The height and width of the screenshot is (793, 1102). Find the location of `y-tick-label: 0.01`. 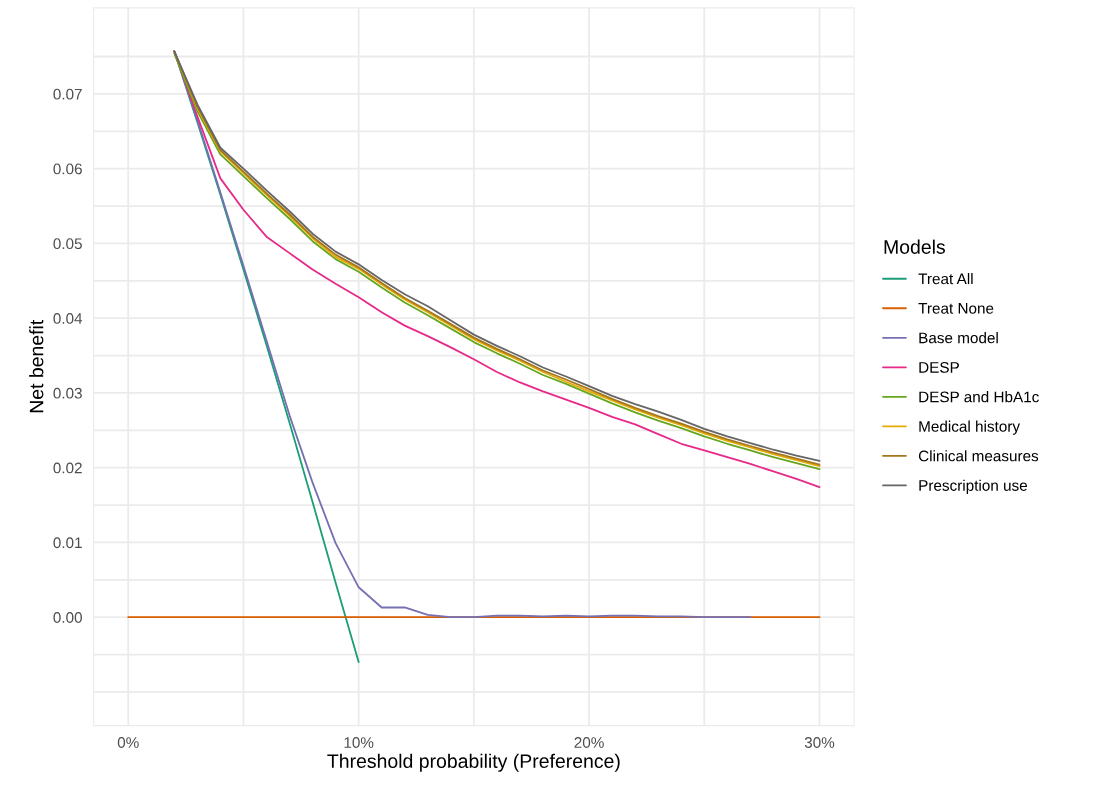

y-tick-label: 0.01 is located at coordinates (67, 543).